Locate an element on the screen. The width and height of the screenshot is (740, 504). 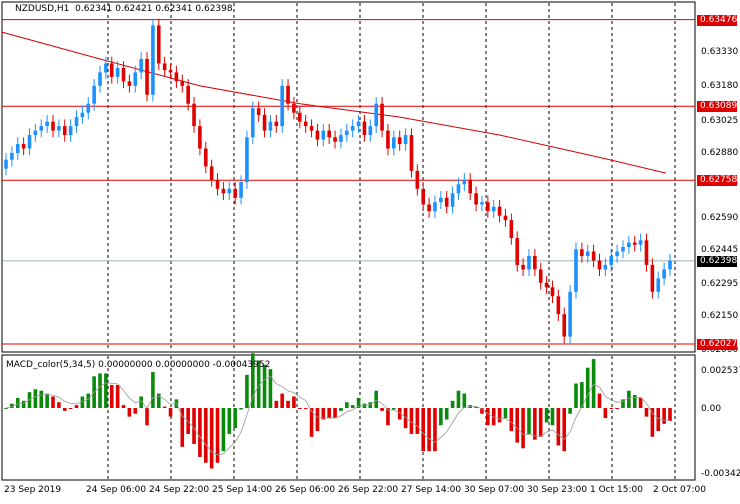
symbol-label: NZDUSD,H1 is located at coordinates (42, 9).